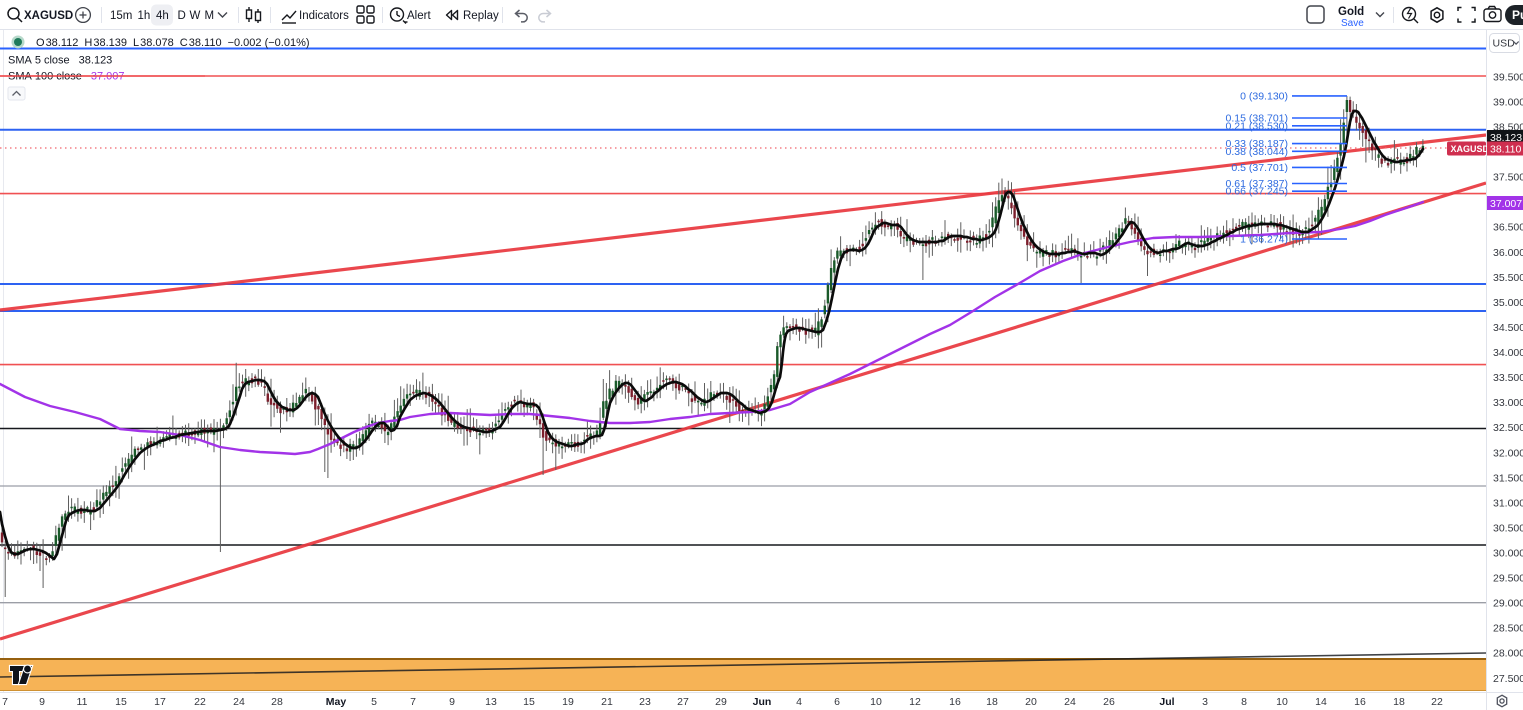 The width and height of the screenshot is (1523, 710). Describe the element at coordinates (837, 702) in the screenshot. I see `svg-text: 6` at that location.